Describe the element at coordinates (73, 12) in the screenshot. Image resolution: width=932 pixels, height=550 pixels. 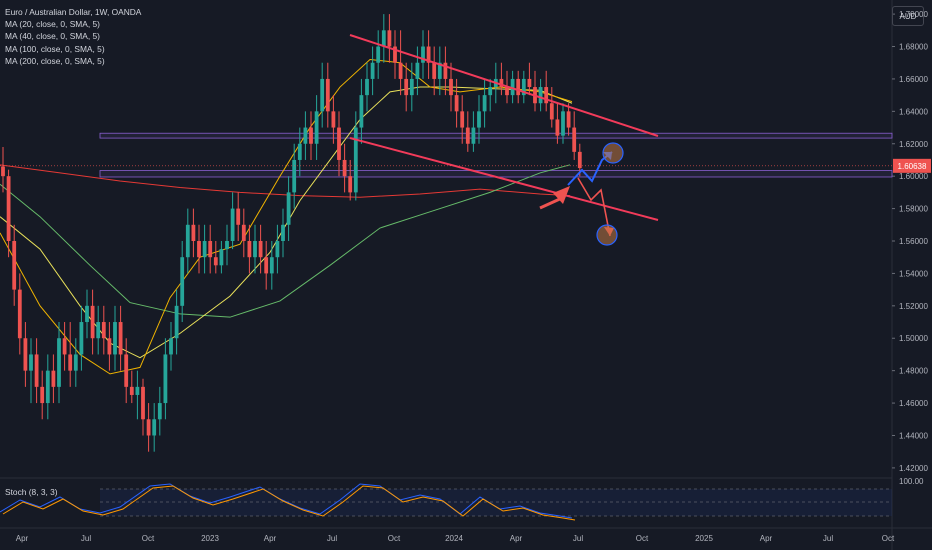
I see `symbol-title: Euro / Australian Dollar, 1W, OANDA` at that location.